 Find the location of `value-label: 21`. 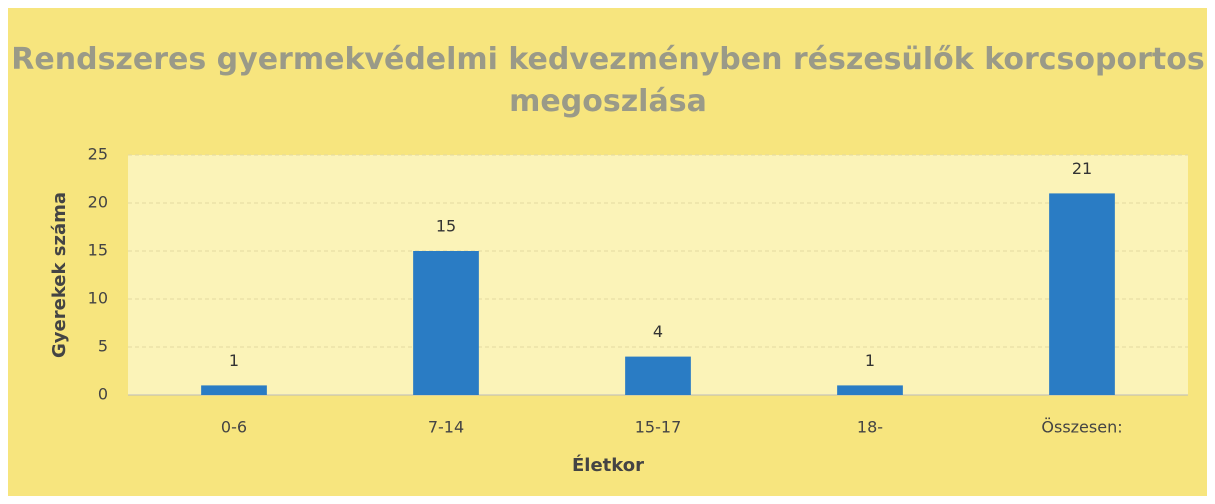

value-label: 21 is located at coordinates (1082, 168).